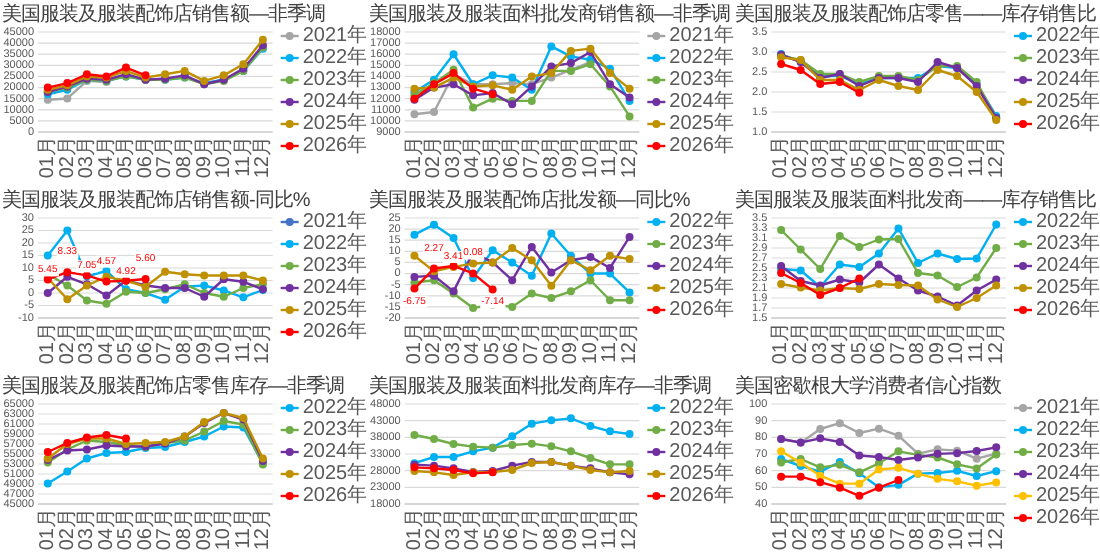 This screenshot has height=558, width=1100. I want to click on chart-title: 美国密歇根大学消费者信心指数, so click(869, 386).